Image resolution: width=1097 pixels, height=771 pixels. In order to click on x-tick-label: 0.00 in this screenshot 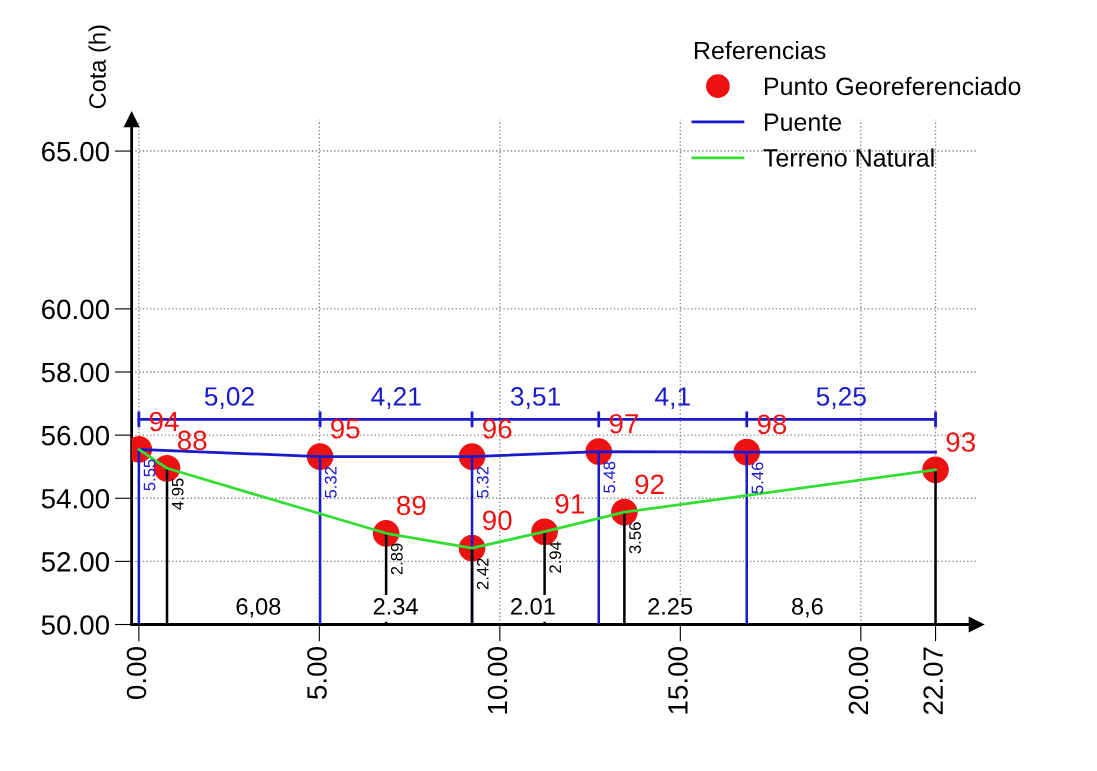, I will do `click(136, 673)`.